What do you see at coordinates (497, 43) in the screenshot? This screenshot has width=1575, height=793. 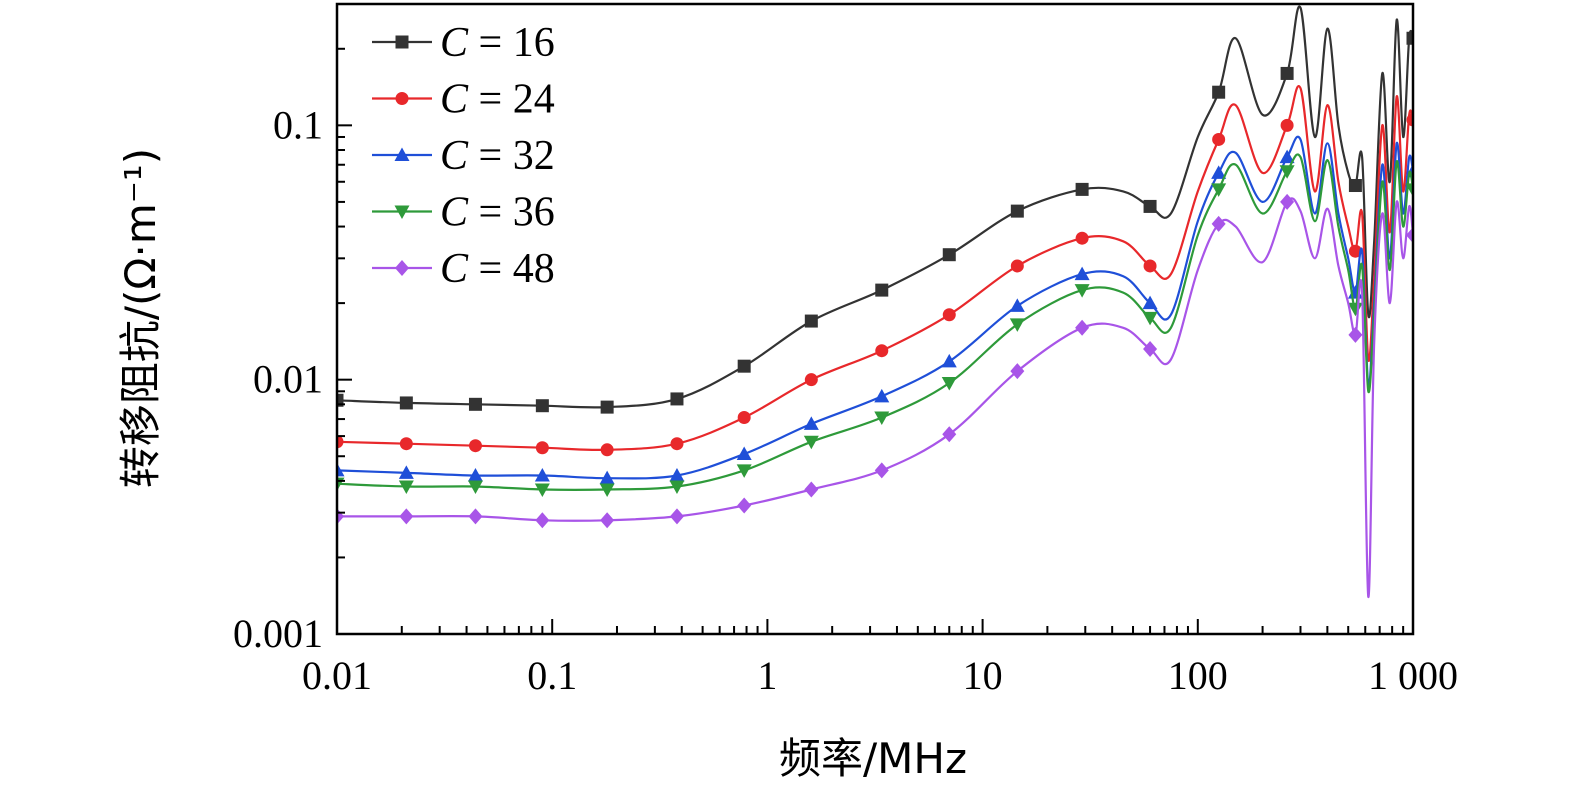 I see `legend-label: C = 16` at bounding box center [497, 43].